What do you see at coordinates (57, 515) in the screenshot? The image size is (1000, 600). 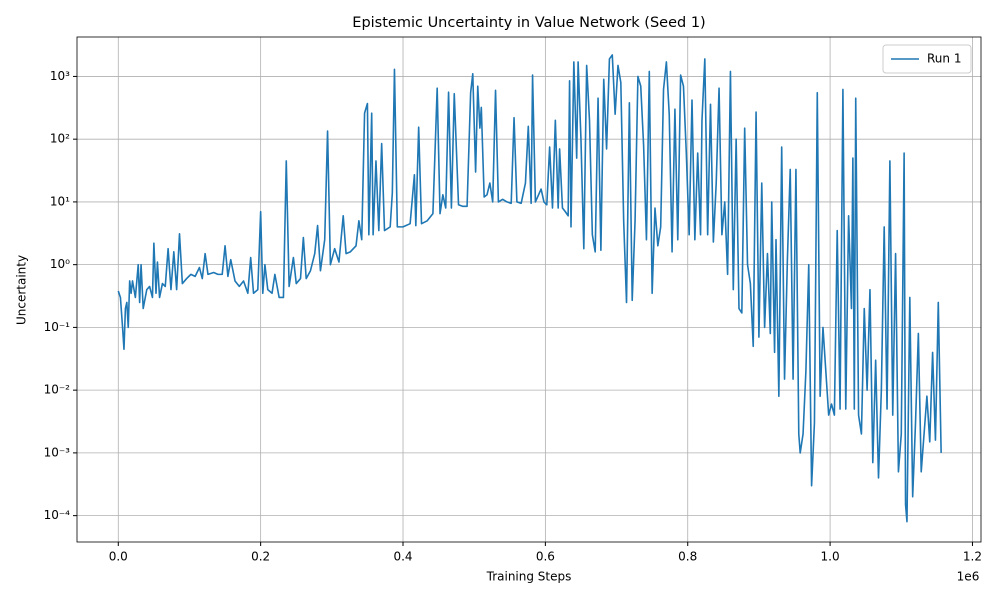 I see `y-tick-label: 10⁻⁴` at bounding box center [57, 515].